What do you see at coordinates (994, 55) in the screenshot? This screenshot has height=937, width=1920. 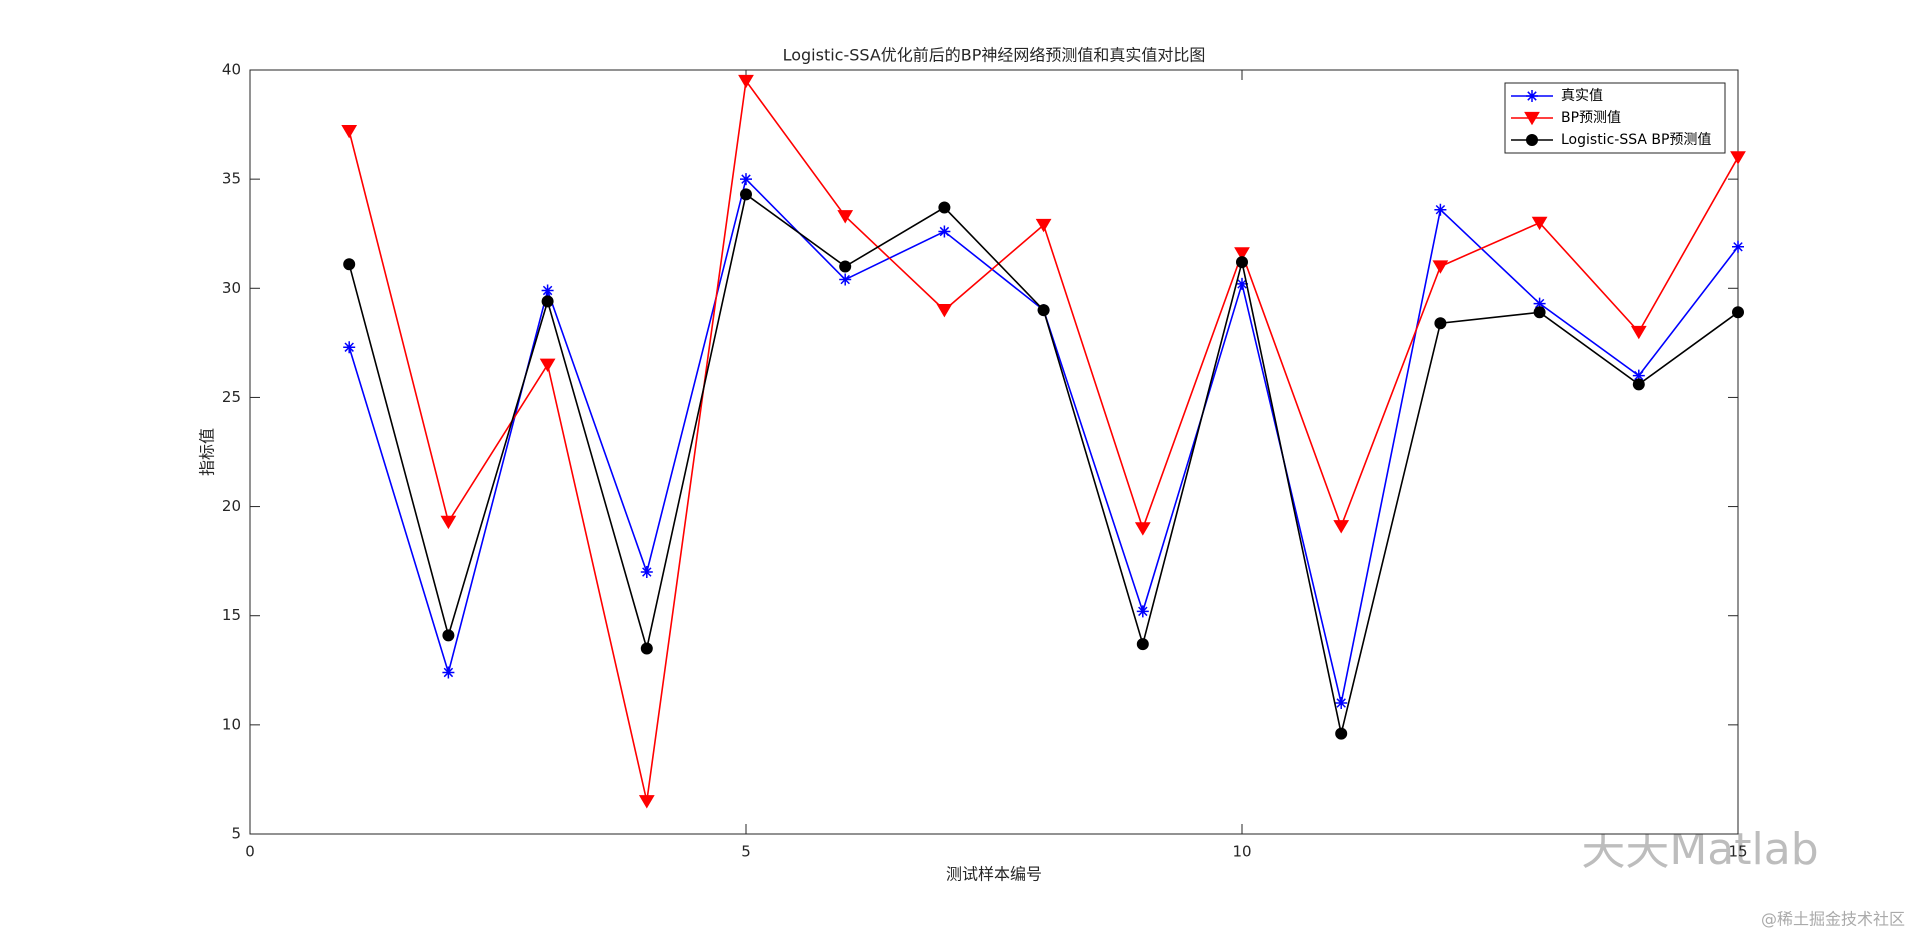 I see `chart-title: Logistic-SSA优化前后的BP神经网络预测值和真实值对比图` at bounding box center [994, 55].